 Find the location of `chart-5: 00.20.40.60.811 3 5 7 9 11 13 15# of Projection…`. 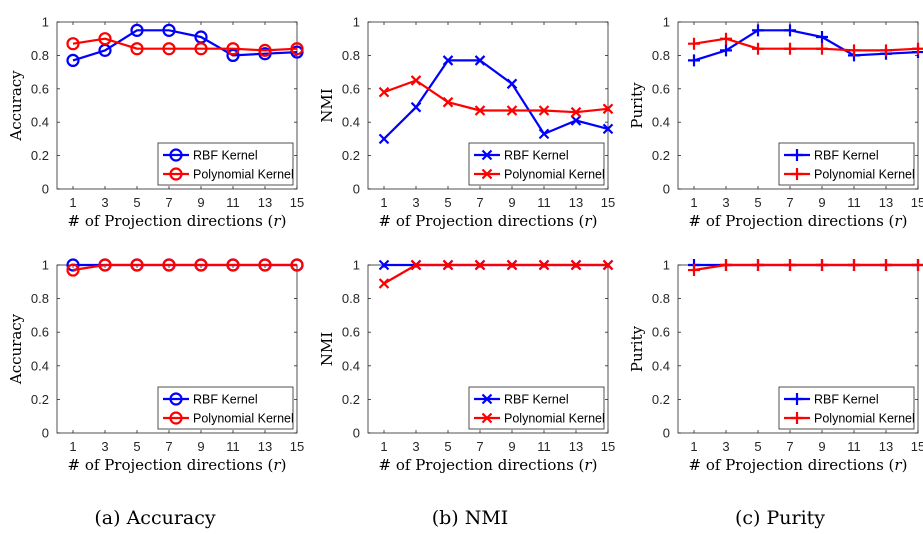

chart-5: 00.20.40.60.811 3 5 7 9 11 13 15# of Projection… is located at coordinates (466, 366).